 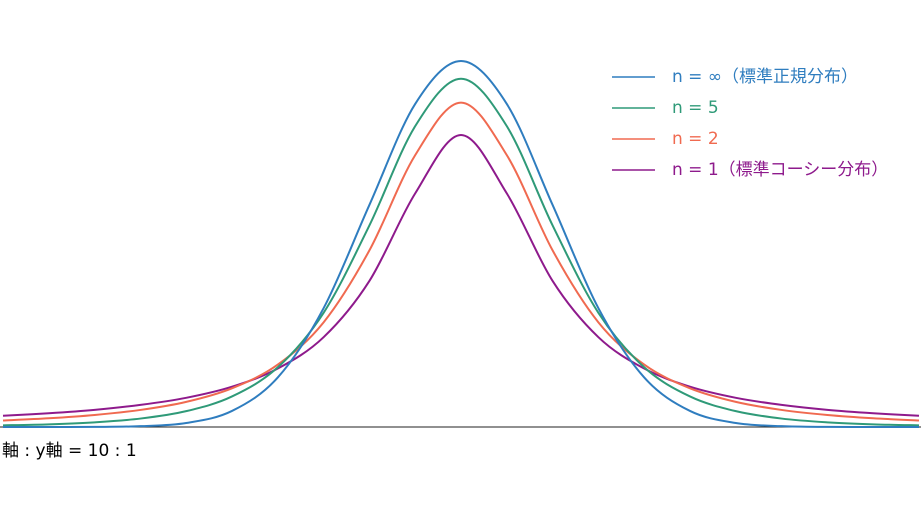 I want to click on legend-label: n = 1（標準コーシー分布）, so click(x=780, y=170).